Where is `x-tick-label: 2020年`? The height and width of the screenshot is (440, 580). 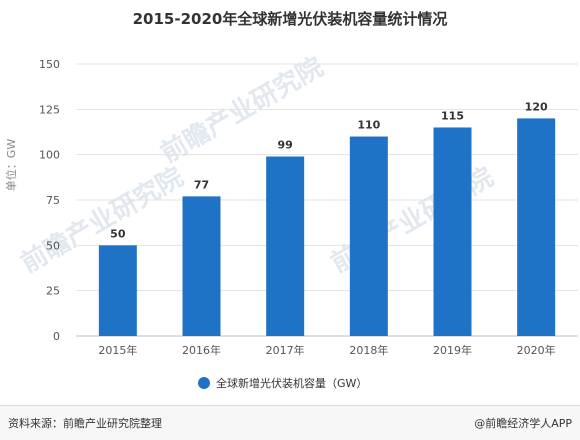
x-tick-label: 2020年 is located at coordinates (536, 350).